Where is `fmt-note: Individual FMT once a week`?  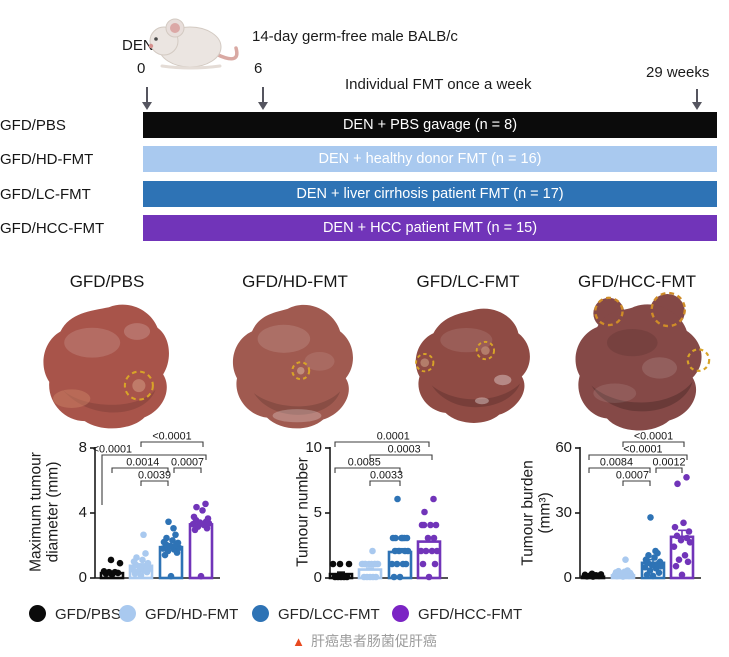 fmt-note: Individual FMT once a week is located at coordinates (438, 84).